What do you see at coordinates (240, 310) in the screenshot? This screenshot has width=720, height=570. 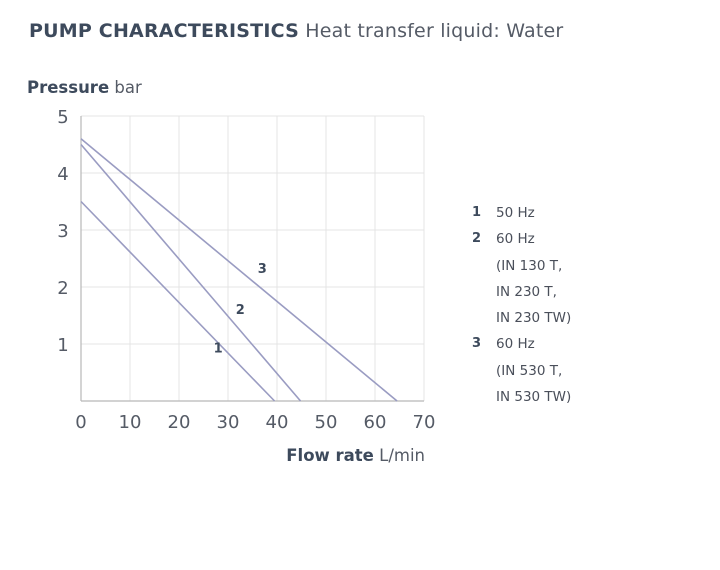 I see `series-label-2: 2` at bounding box center [240, 310].